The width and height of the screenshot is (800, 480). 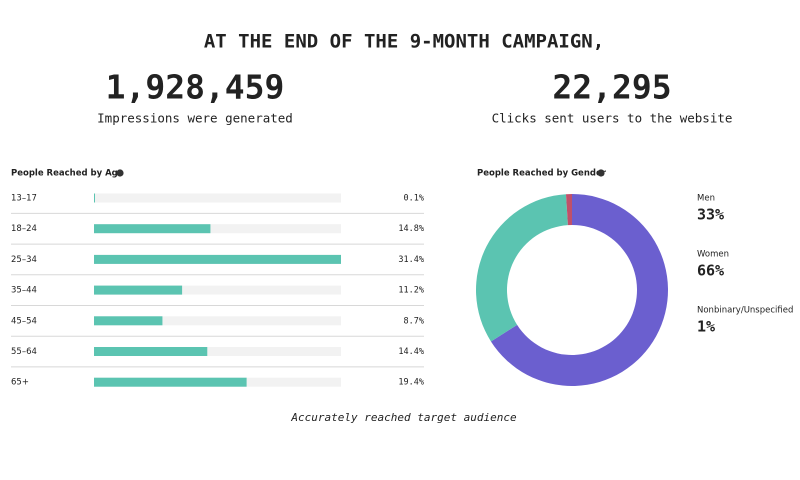 What do you see at coordinates (24, 291) in the screenshot?
I see `row-label: 35–44` at bounding box center [24, 291].